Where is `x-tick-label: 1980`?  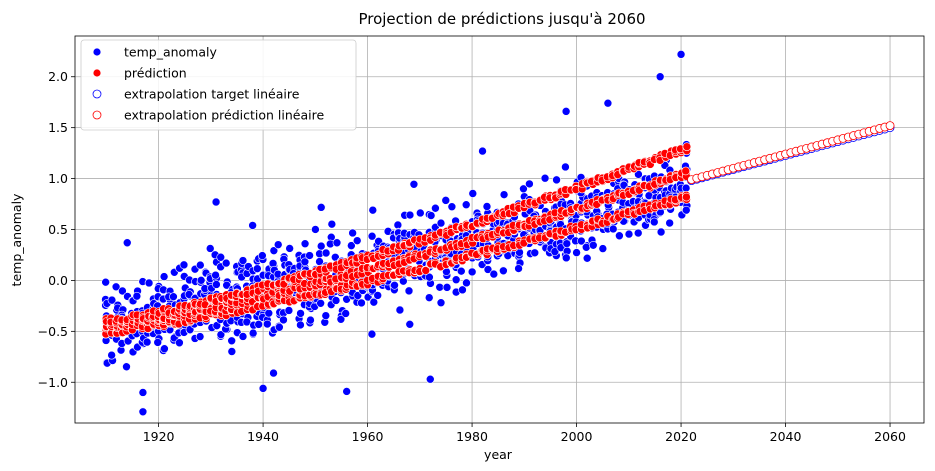
x-tick-label: 1980 is located at coordinates (472, 436).